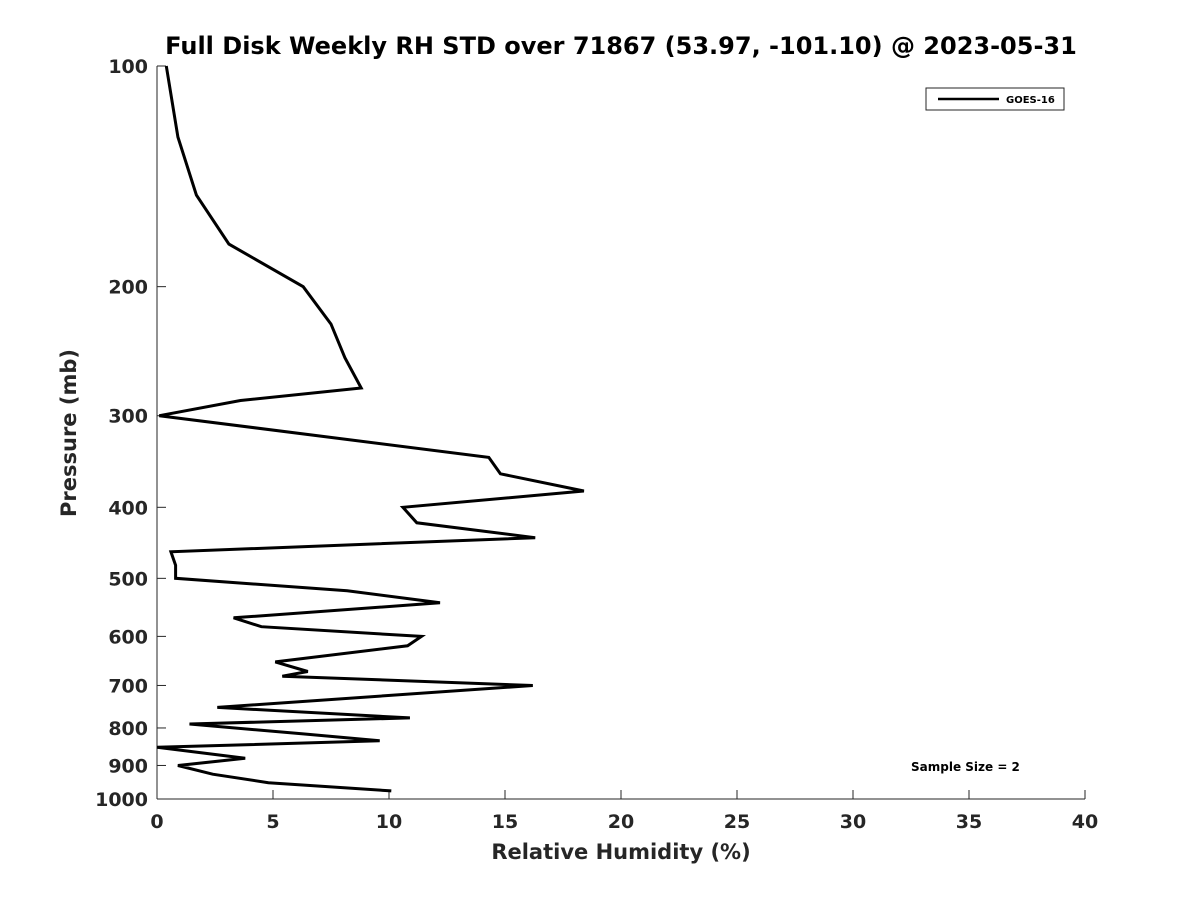 This screenshot has height=900, width=1200. I want to click on y-axis-label: Pressure (mb), so click(69, 433).